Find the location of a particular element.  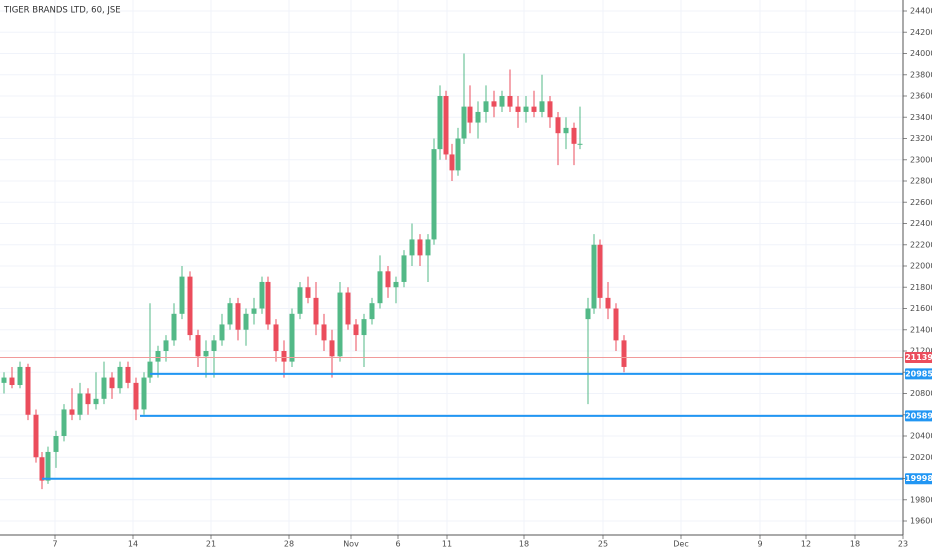

x-tick-label: 9 is located at coordinates (759, 544).